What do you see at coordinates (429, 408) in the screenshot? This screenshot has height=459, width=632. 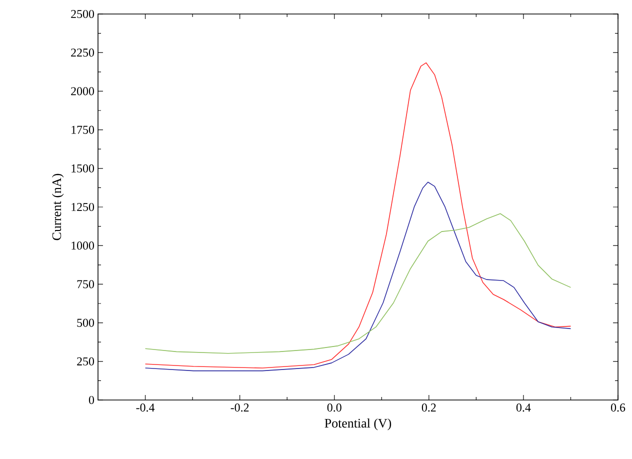 I see `x-tick-label: 0.2` at bounding box center [429, 408].